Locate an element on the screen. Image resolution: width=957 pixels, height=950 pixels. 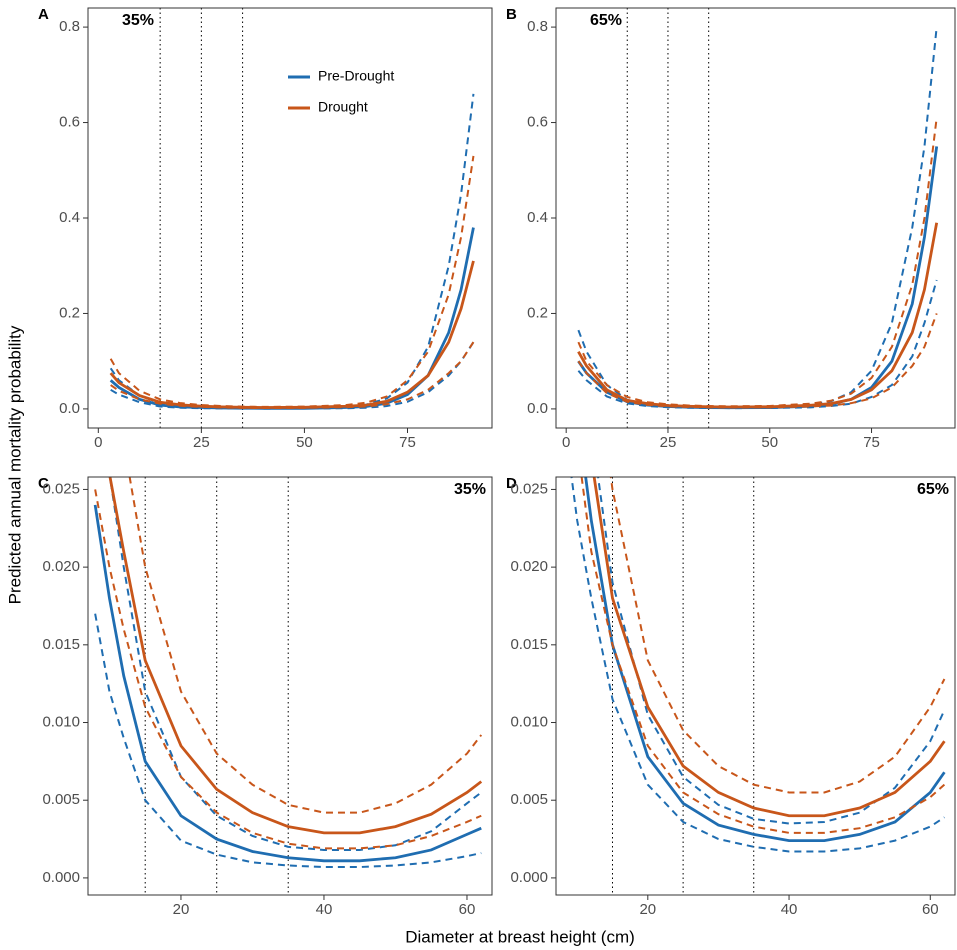
legend-label: Pre-Drought is located at coordinates (356, 76).